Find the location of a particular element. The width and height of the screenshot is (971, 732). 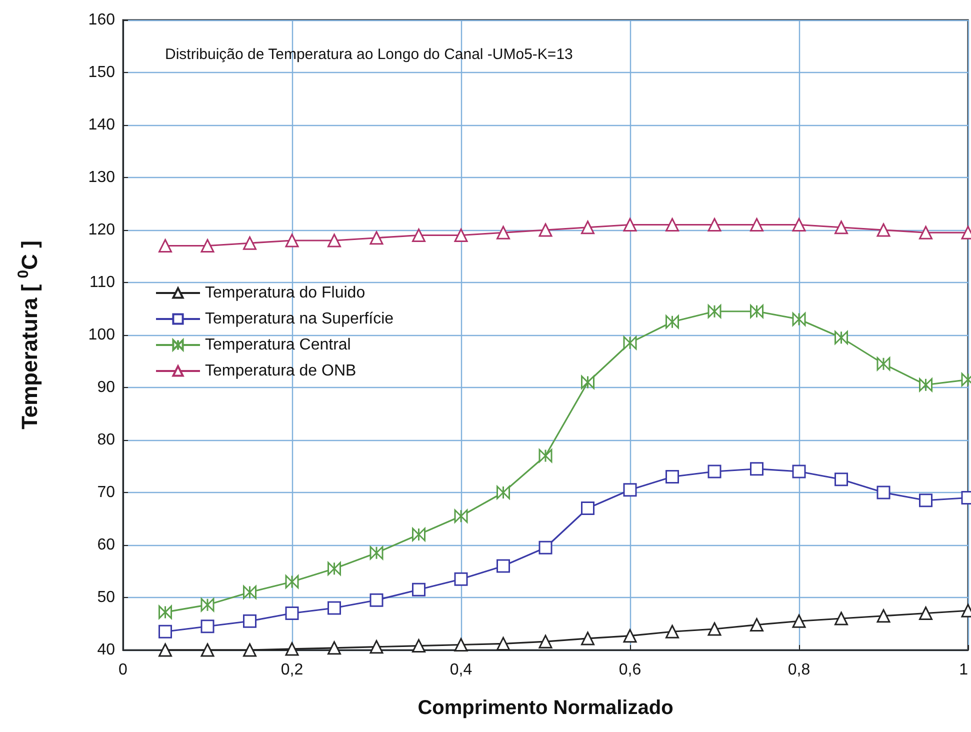

y-tick-label: 160 is located at coordinates (102, 20).